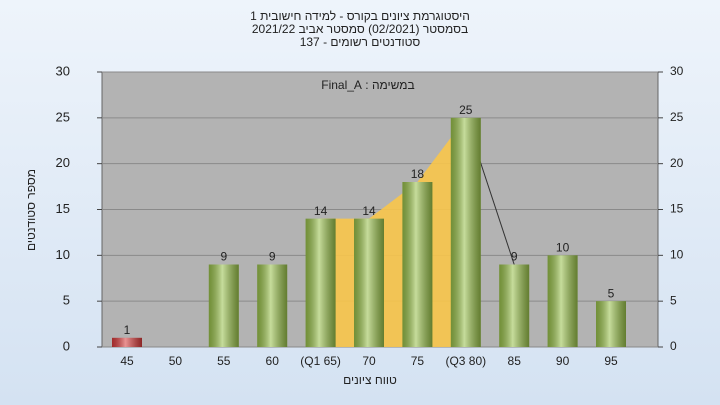 The image size is (720, 405). I want to click on x-tick-label: 95, so click(611, 361).